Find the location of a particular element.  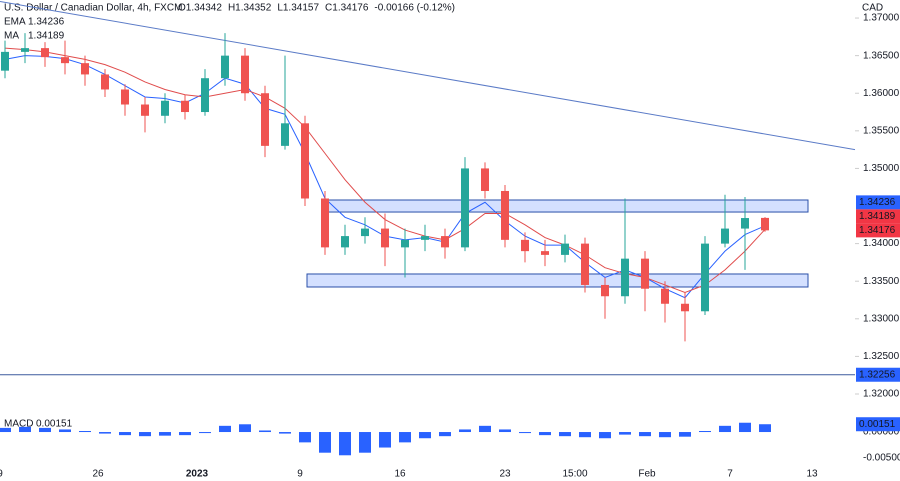

price-label: 1.32256 is located at coordinates (877, 374).